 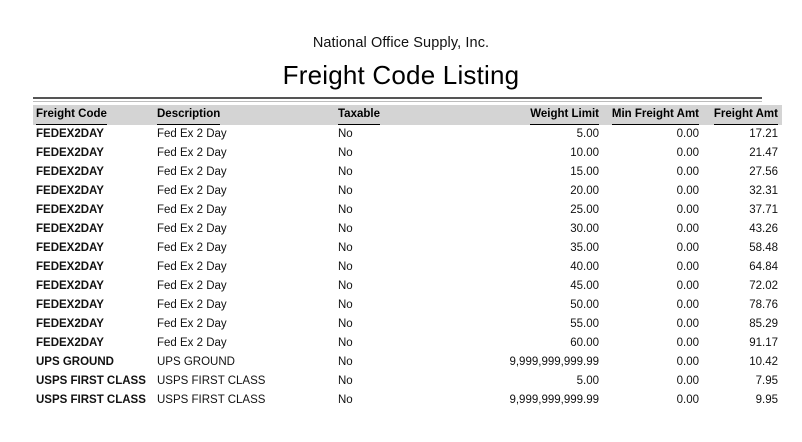 I want to click on column-header-taxable-label: Taxable, so click(x=359, y=115).